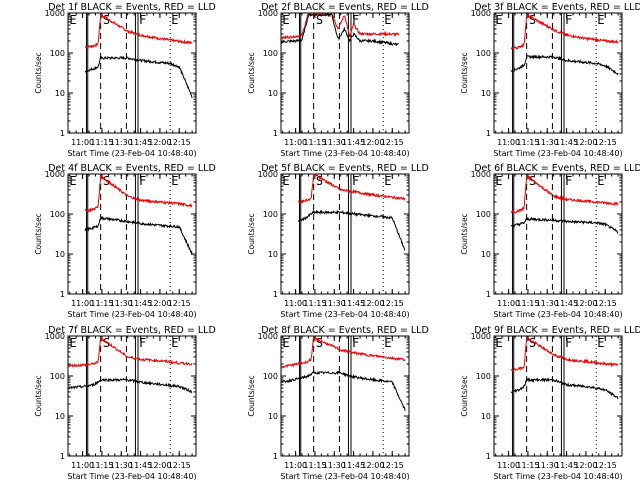  What do you see at coordinates (132, 7) in the screenshot?
I see `panel-title: Det 1f BLACK = Events, RED = LLD` at bounding box center [132, 7].